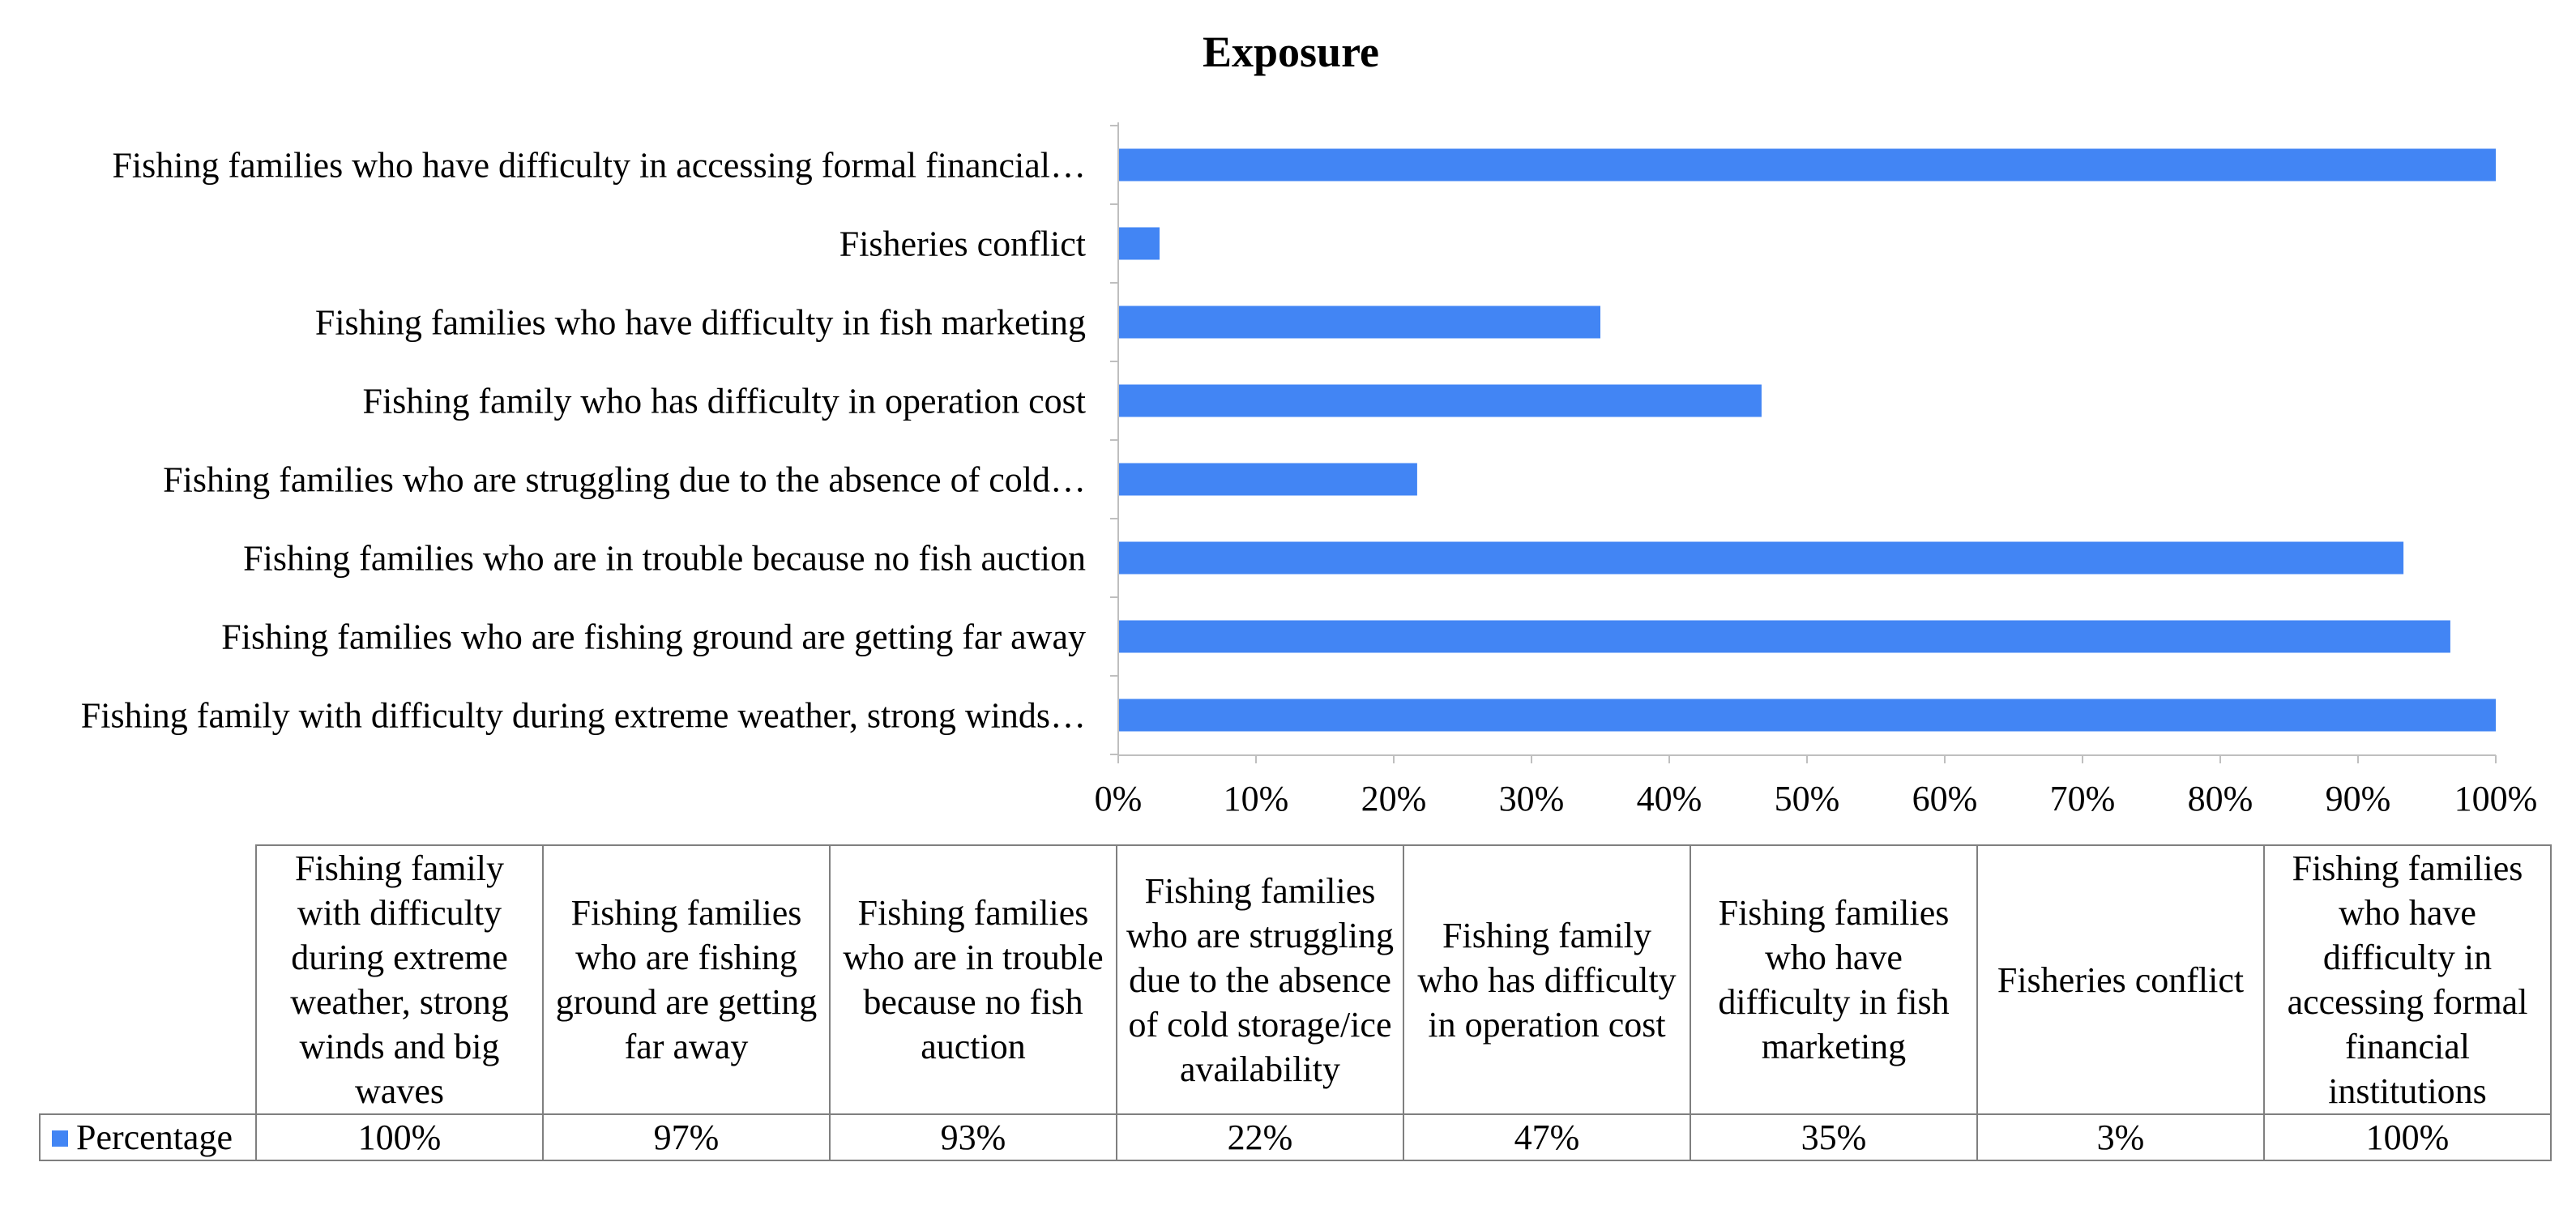 This screenshot has height=1205, width=2576. What do you see at coordinates (1547, 1137) in the screenshot?
I see `table-value-cell: 47%` at bounding box center [1547, 1137].